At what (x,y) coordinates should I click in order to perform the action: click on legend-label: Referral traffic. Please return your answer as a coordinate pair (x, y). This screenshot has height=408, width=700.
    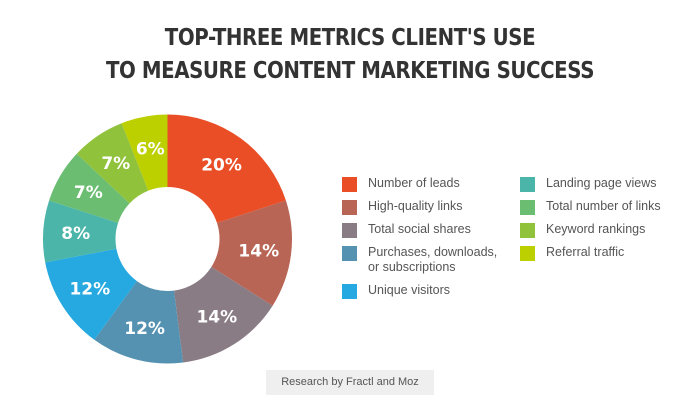
    Looking at the image, I should click on (585, 252).